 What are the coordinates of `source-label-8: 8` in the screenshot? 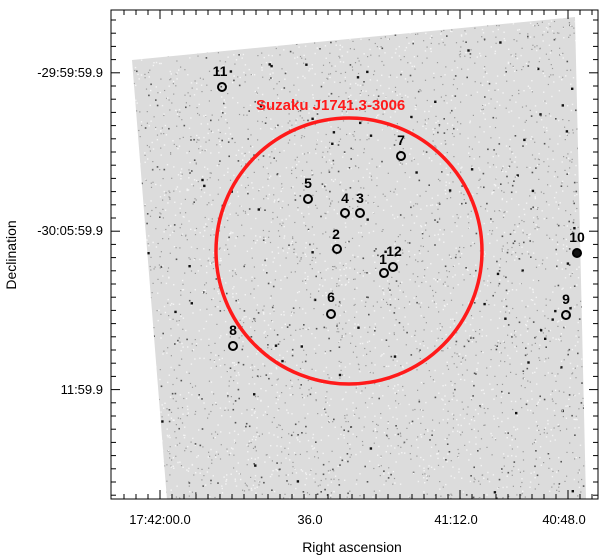 It's located at (233, 330).